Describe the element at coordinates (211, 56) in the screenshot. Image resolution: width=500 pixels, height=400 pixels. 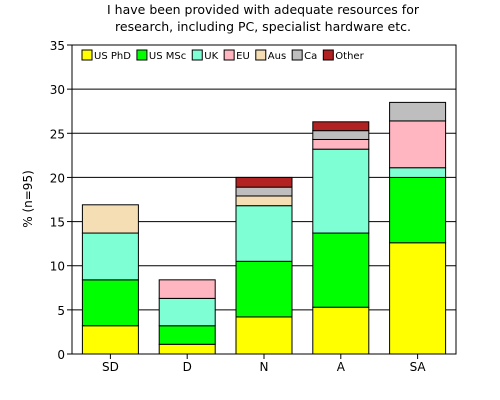
I see `legend-label: UK` at that location.